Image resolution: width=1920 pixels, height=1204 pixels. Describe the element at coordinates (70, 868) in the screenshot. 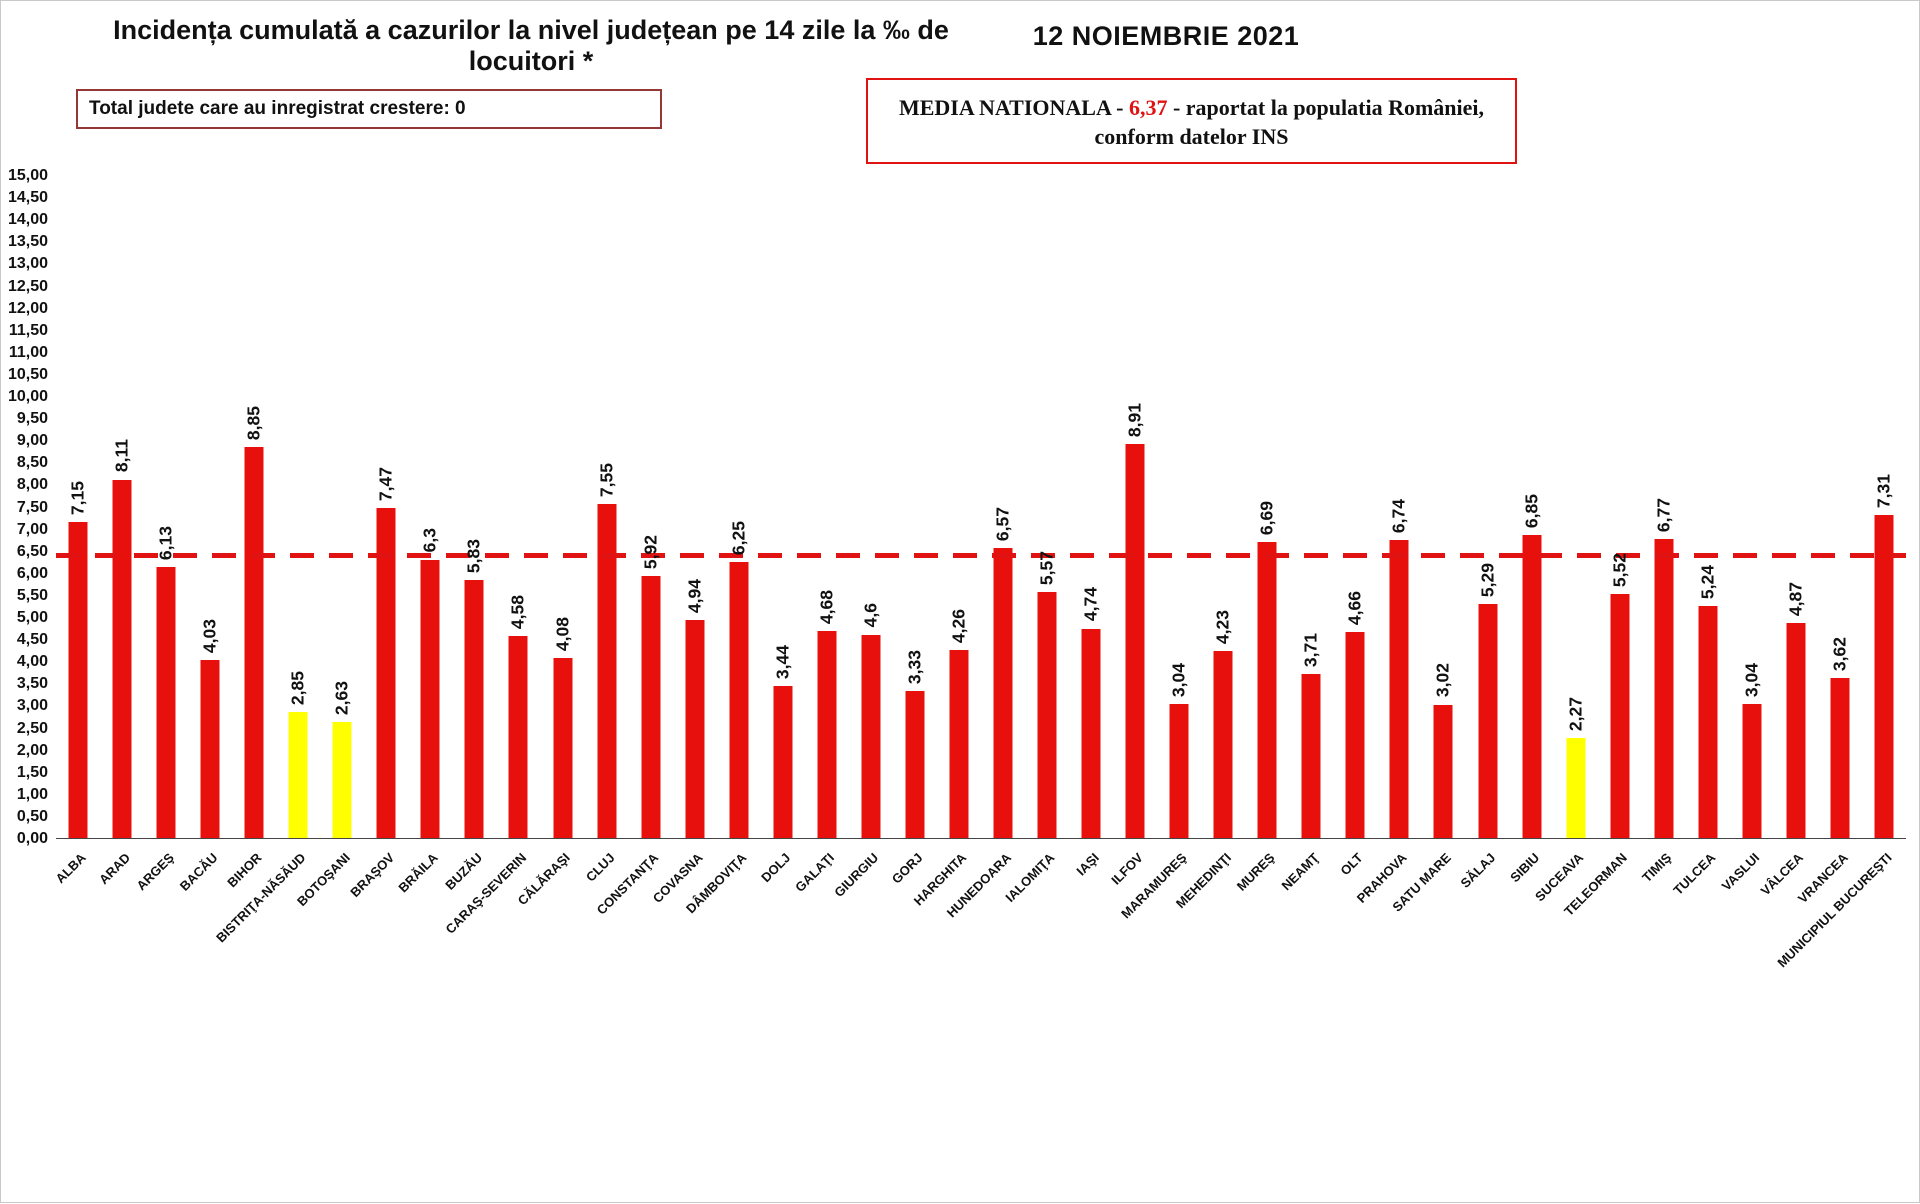

I see `category-label-alba: ALBA` at that location.